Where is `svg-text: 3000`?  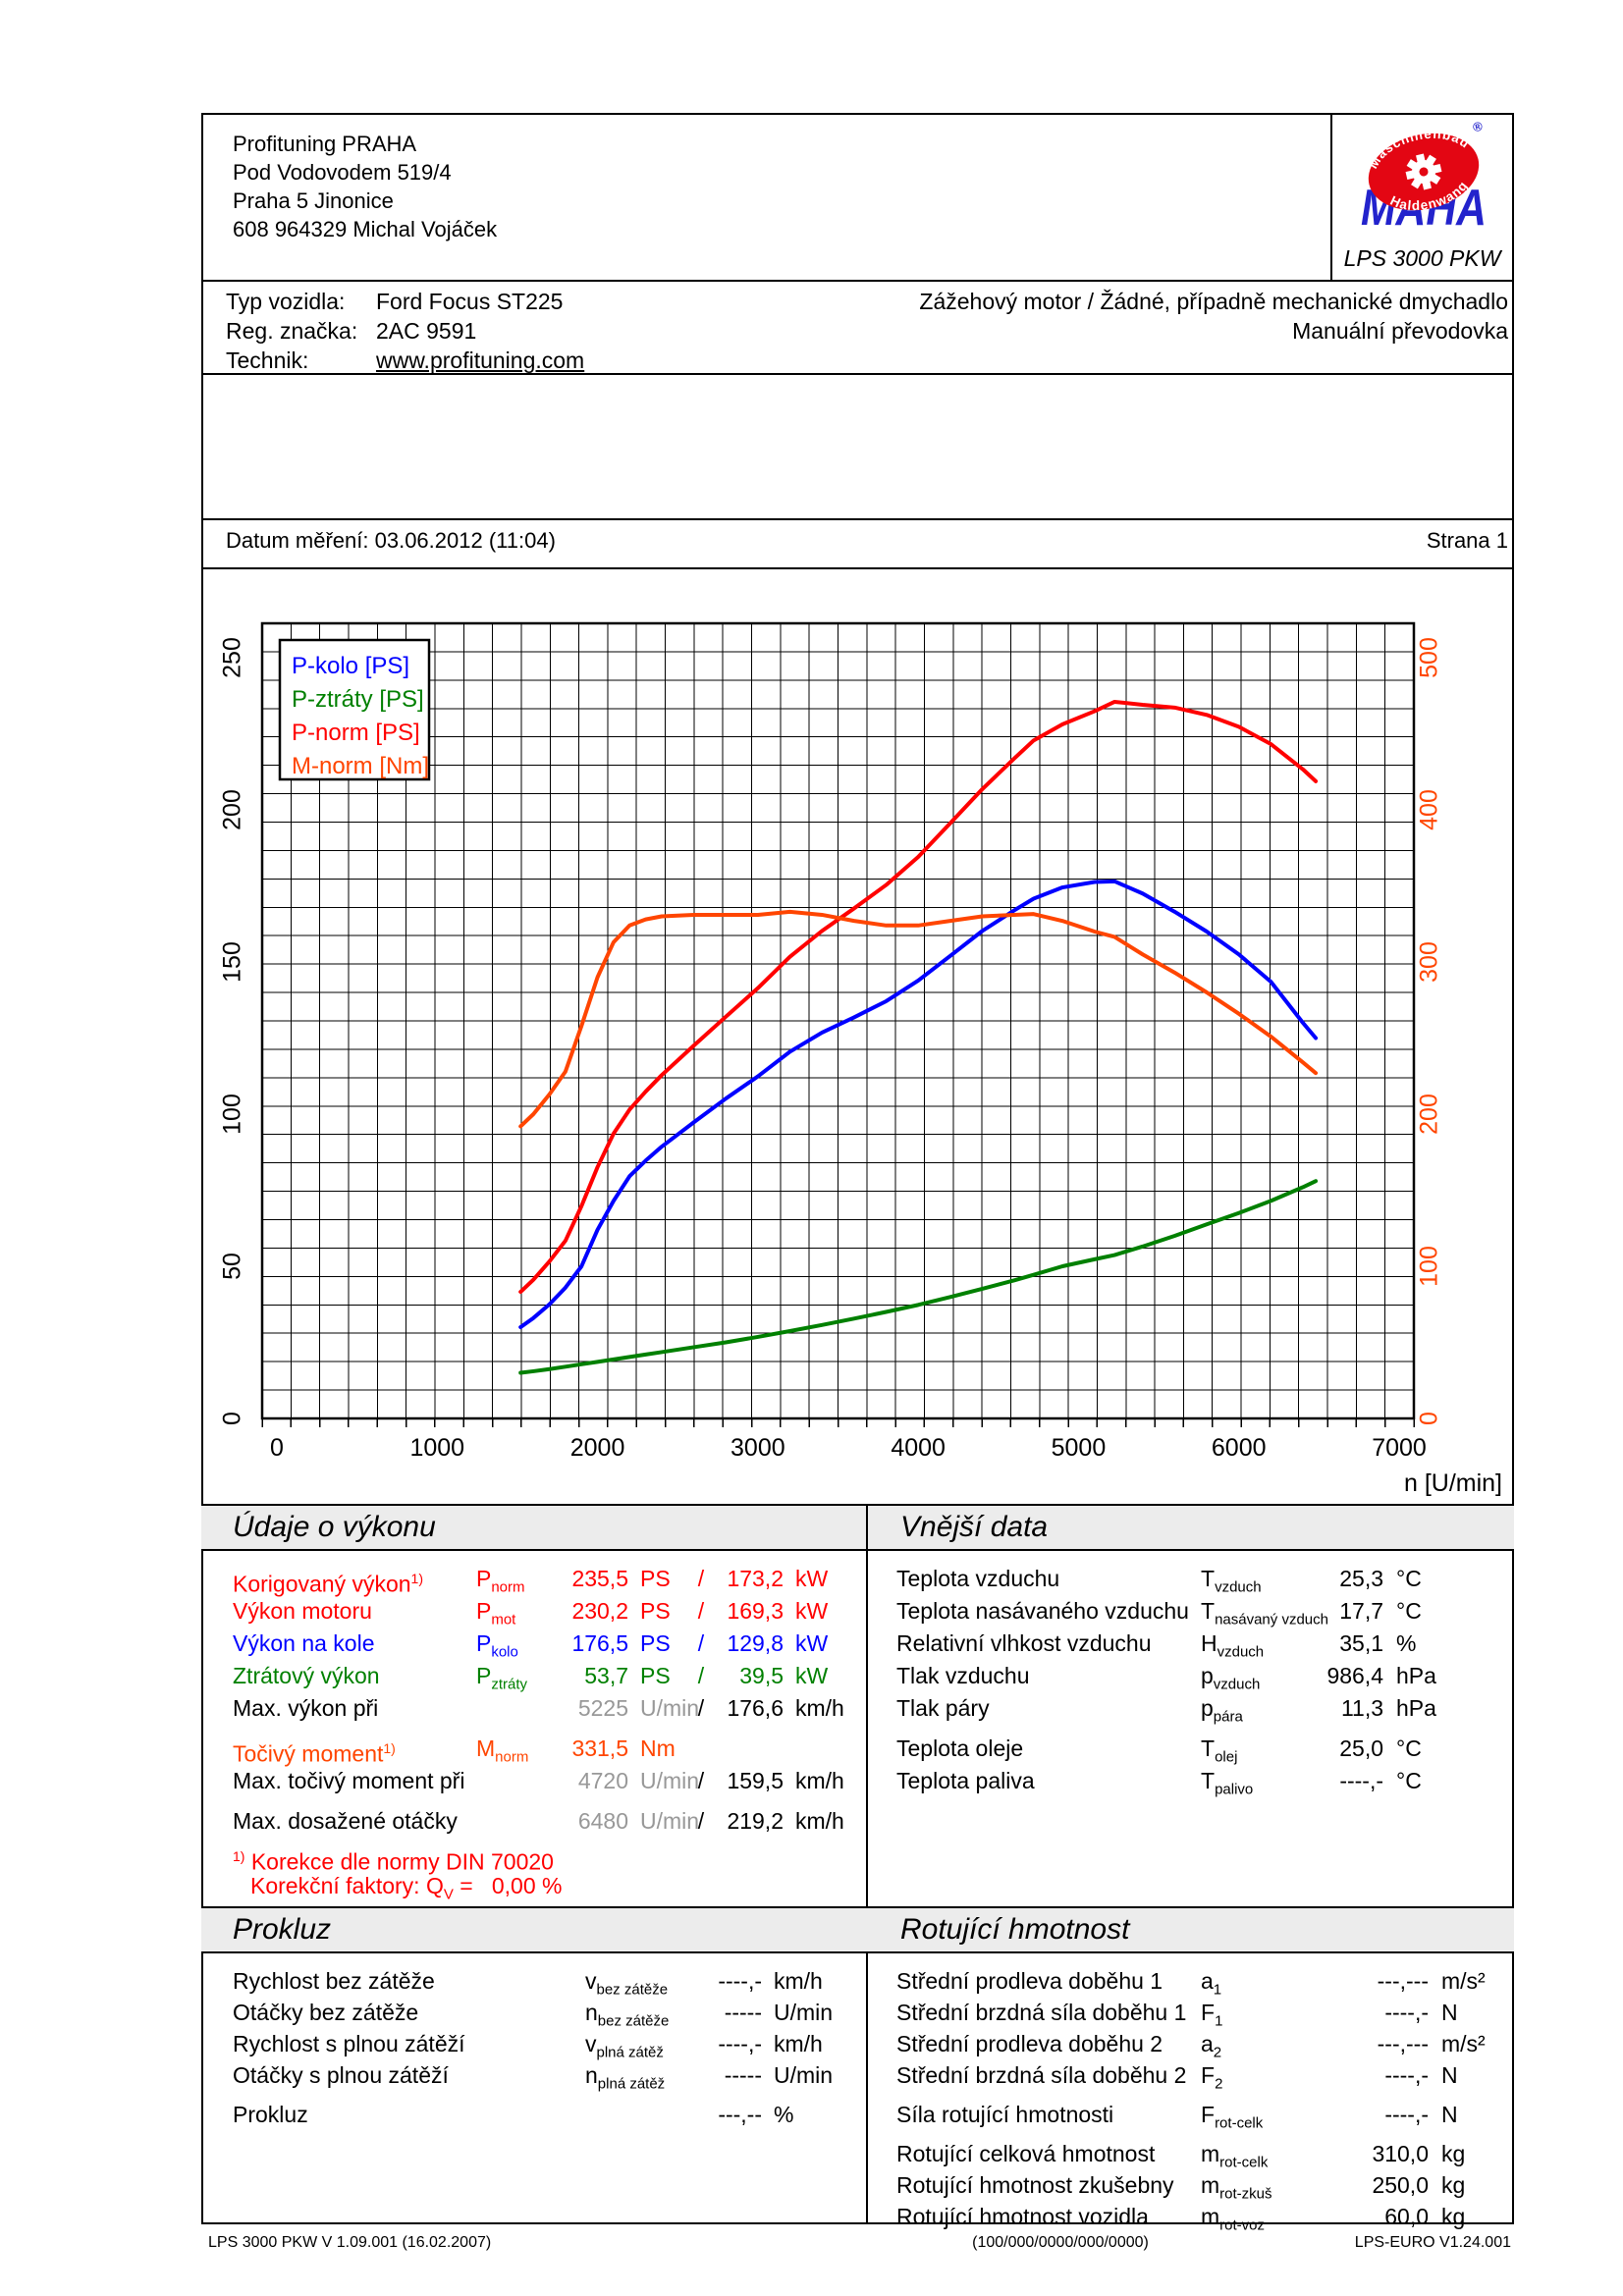
svg-text: 3000 is located at coordinates (757, 1448).